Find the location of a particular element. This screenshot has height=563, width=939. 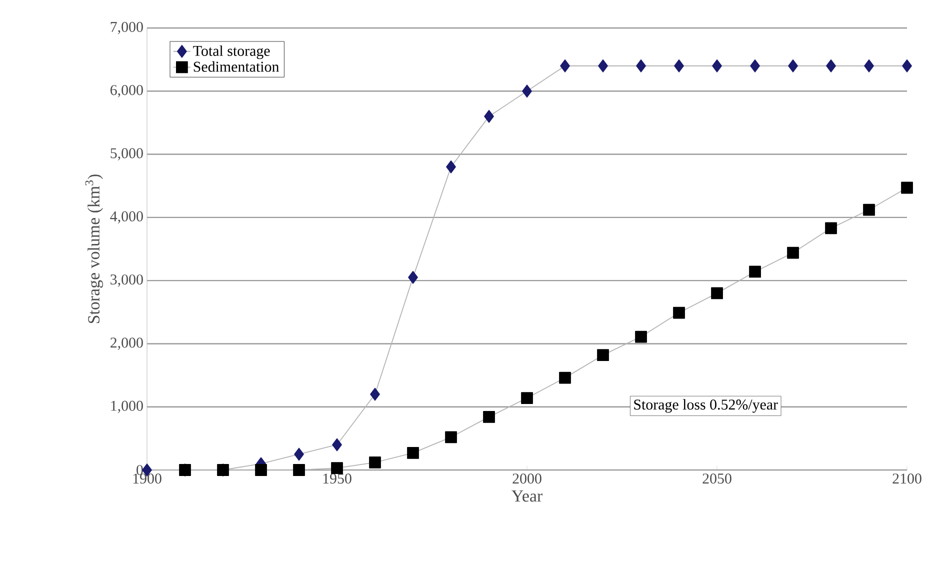

x-tick-label: 2000 is located at coordinates (527, 479).